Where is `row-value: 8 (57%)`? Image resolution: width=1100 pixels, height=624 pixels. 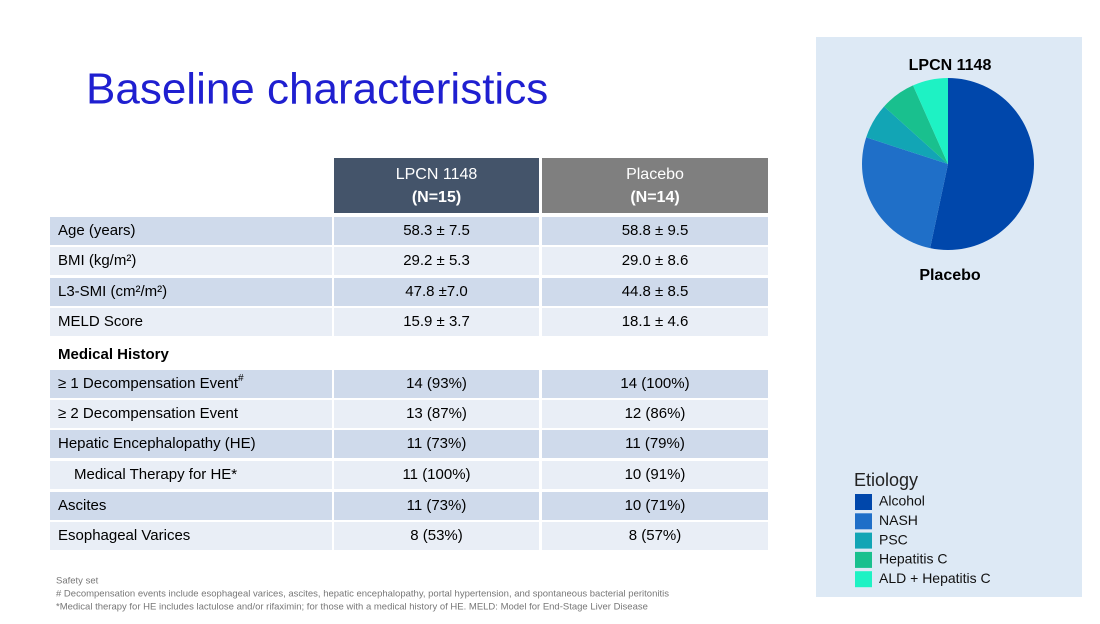
row-value: 8 (57%) is located at coordinates (655, 535).